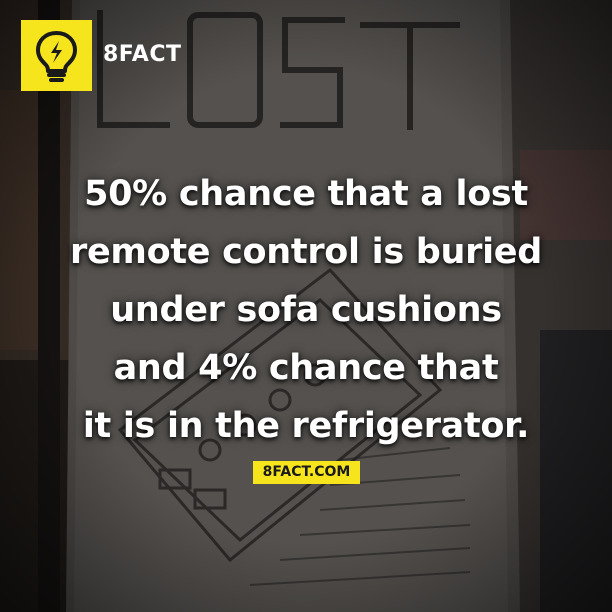 This screenshot has width=612, height=612. I want to click on fact-line: remote control is buried, so click(306, 252).